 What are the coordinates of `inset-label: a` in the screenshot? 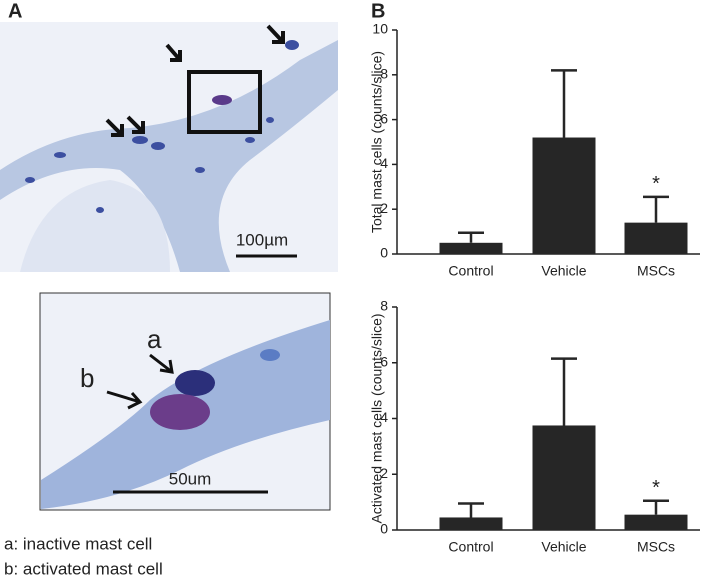 It's located at (154, 339).